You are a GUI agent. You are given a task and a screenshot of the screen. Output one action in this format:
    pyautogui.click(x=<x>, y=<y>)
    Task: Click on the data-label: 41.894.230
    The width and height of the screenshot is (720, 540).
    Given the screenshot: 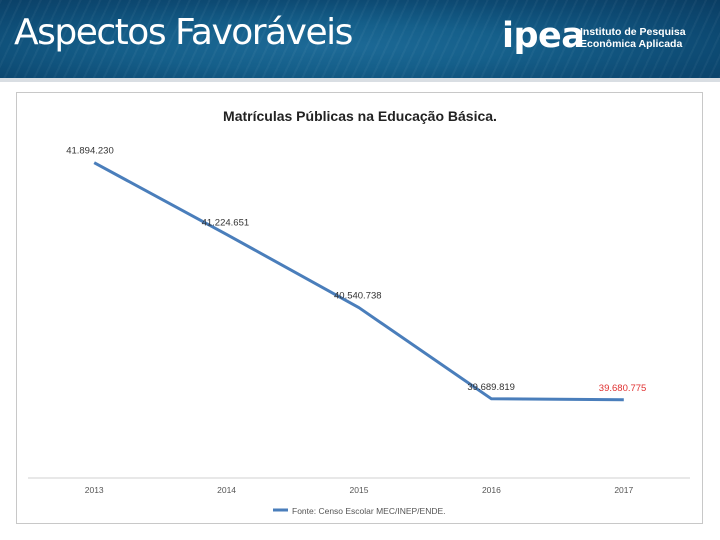 What is the action you would take?
    pyautogui.click(x=90, y=151)
    